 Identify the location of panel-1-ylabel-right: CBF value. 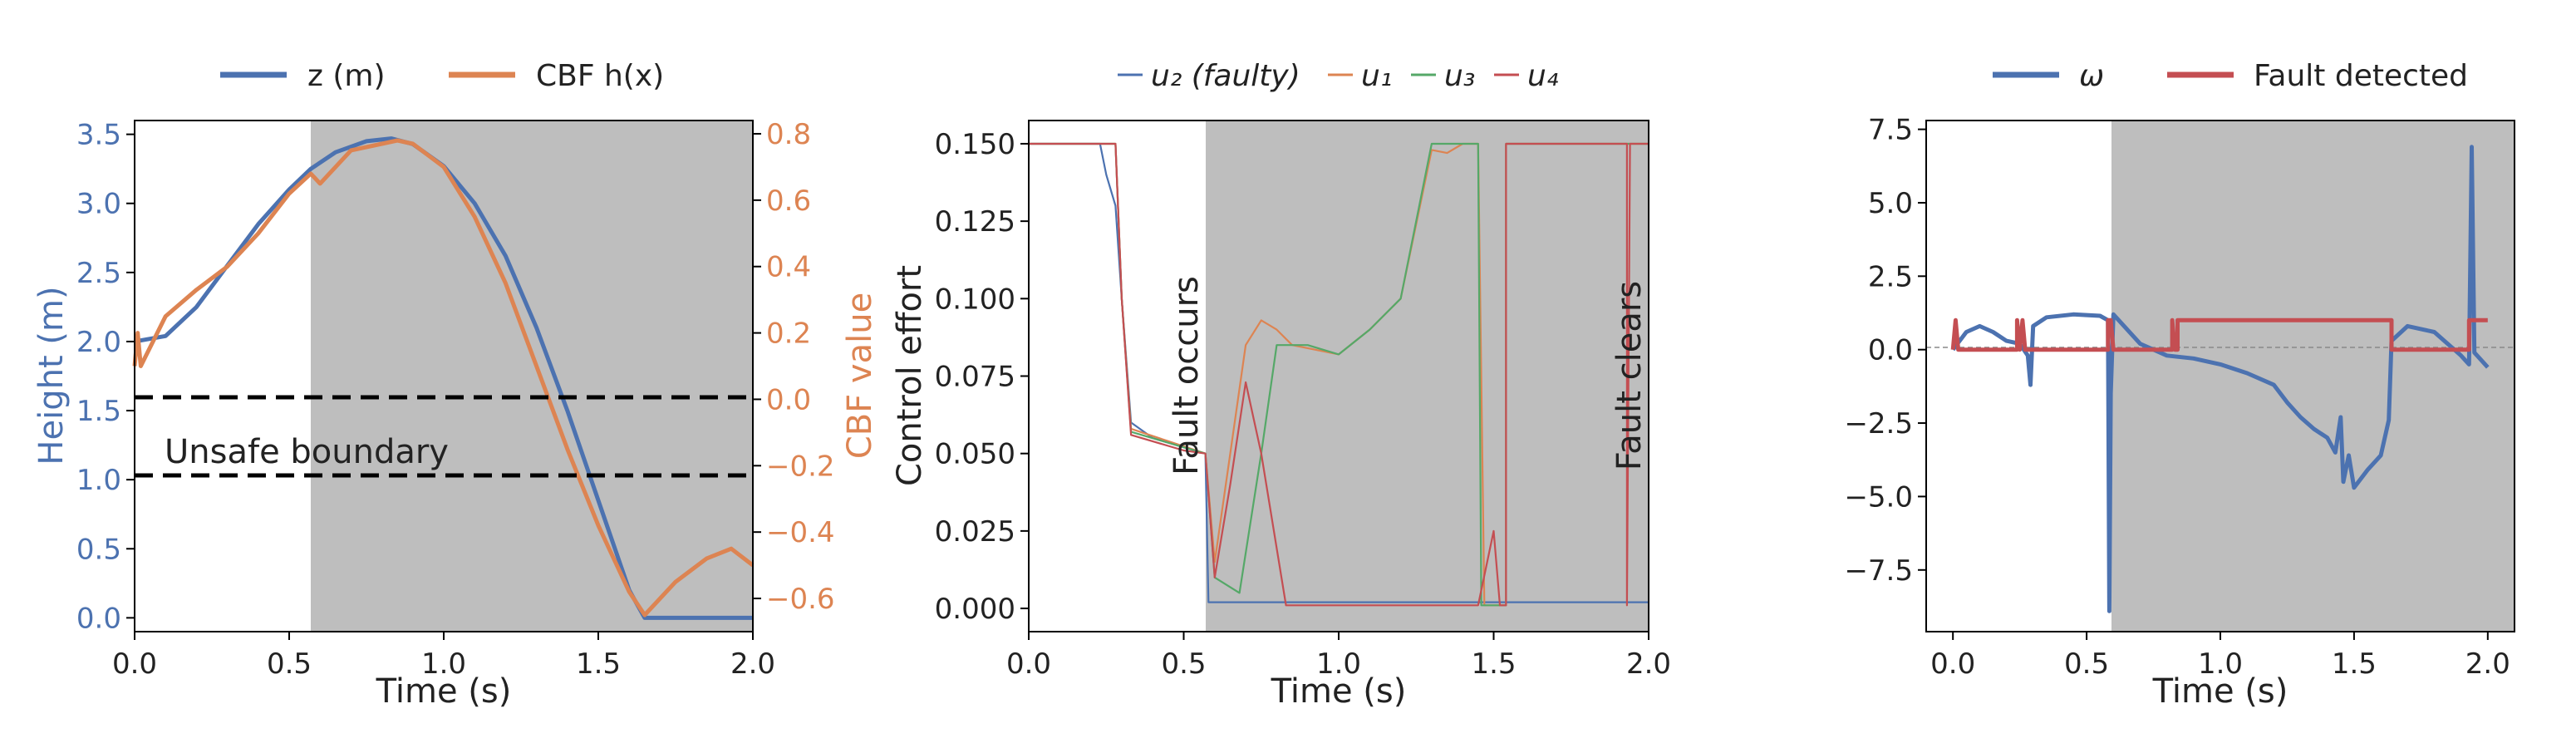
(860, 376).